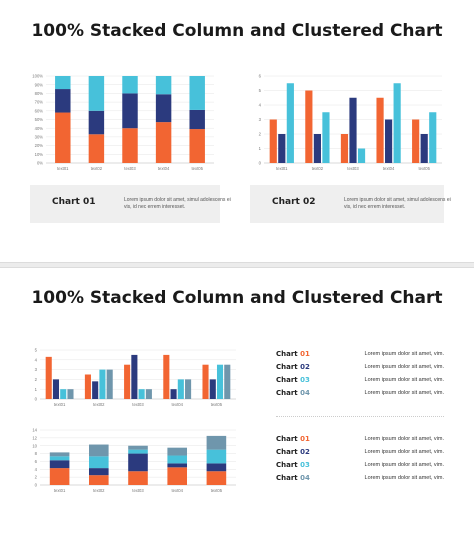 This screenshot has height=535, width=474. What do you see at coordinates (293, 393) in the screenshot?
I see `legend-label: Chart 04` at bounding box center [293, 393].